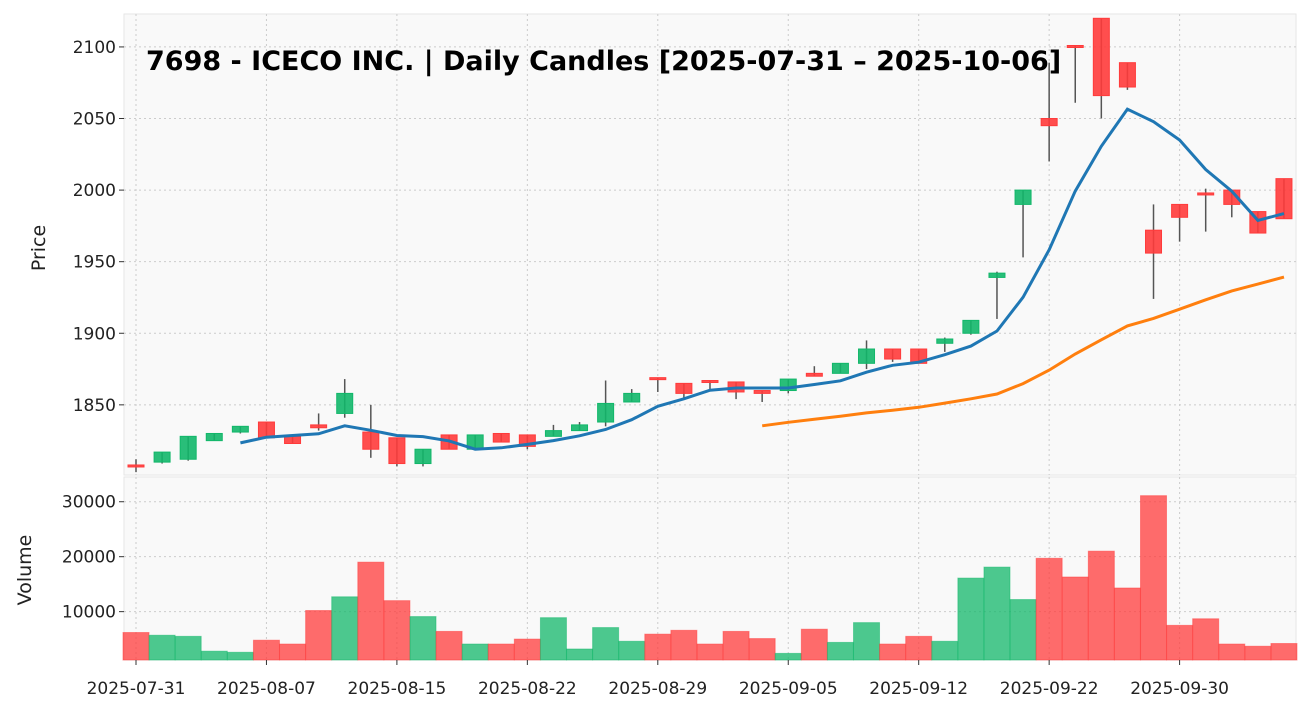  Describe the element at coordinates (1023, 351) in the screenshot. I see `ma-25-line` at that location.